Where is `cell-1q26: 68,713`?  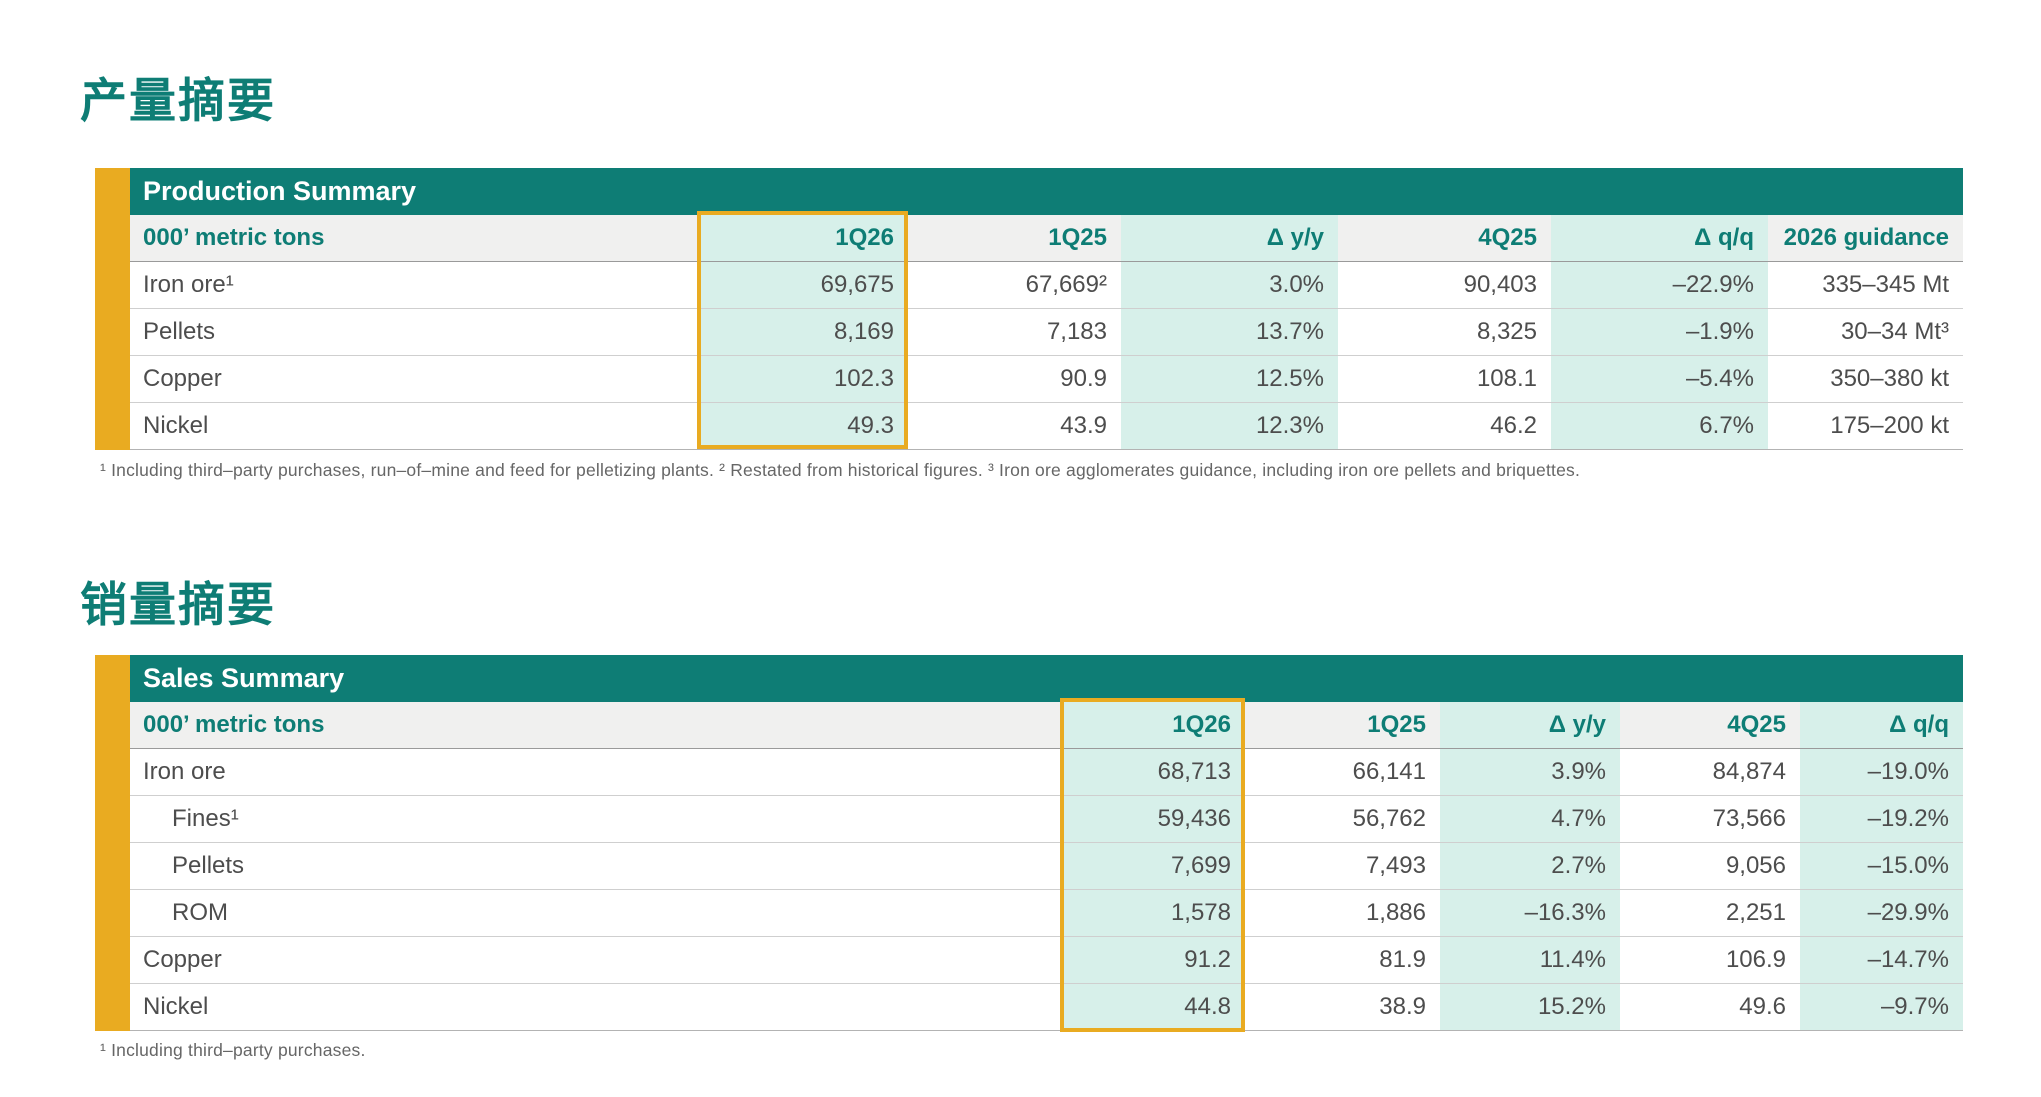
cell-1q26: 68,713 is located at coordinates (1152, 772).